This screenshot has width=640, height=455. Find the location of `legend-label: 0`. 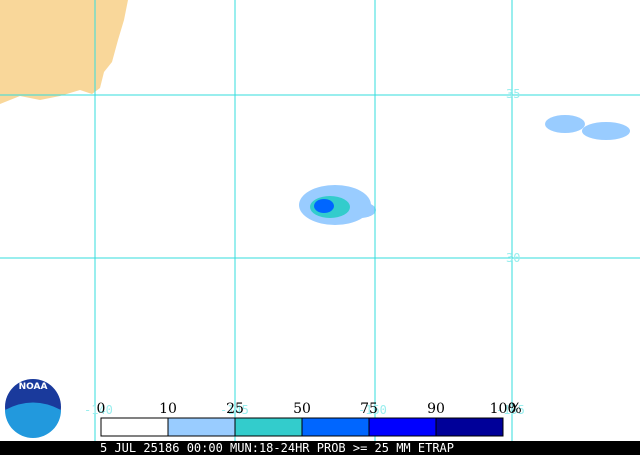

legend-label: 0 is located at coordinates (101, 409).